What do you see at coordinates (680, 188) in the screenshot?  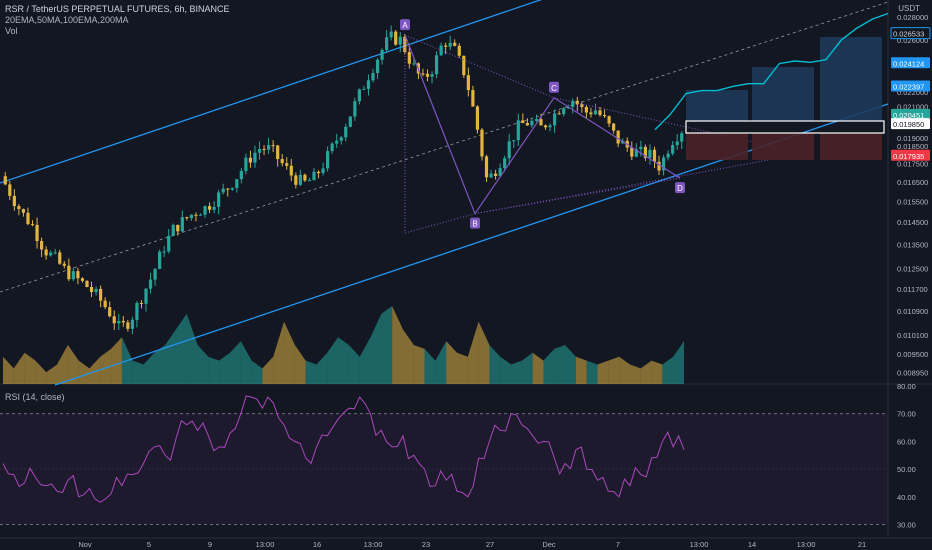 I see `pattern-point-label: D` at bounding box center [680, 188].